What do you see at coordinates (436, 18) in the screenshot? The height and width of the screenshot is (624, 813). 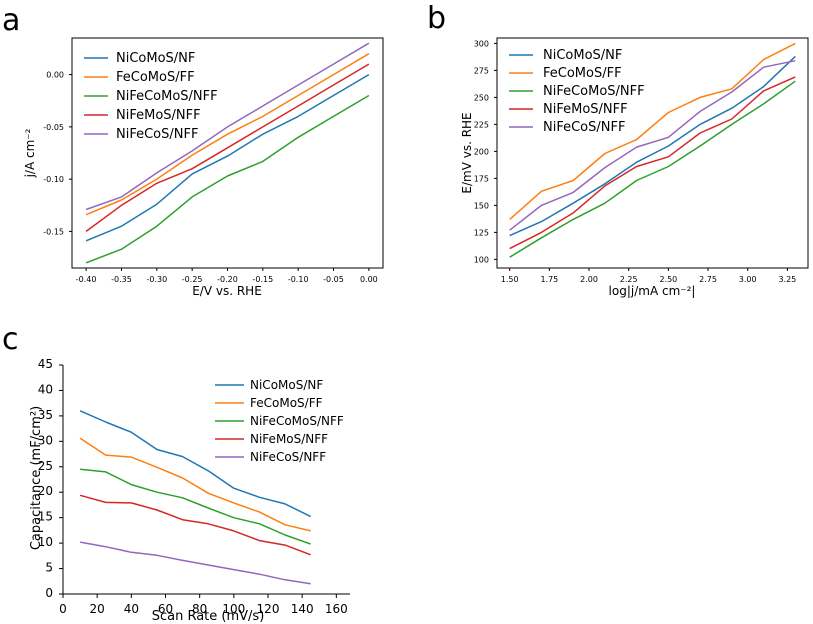 I see `panel-letter-b: b` at bounding box center [436, 18].